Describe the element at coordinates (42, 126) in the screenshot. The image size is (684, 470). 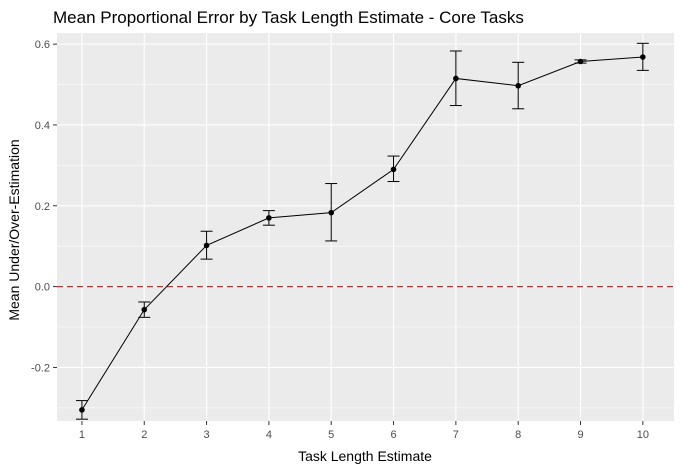
I see `y-tick-label: 0.4` at that location.